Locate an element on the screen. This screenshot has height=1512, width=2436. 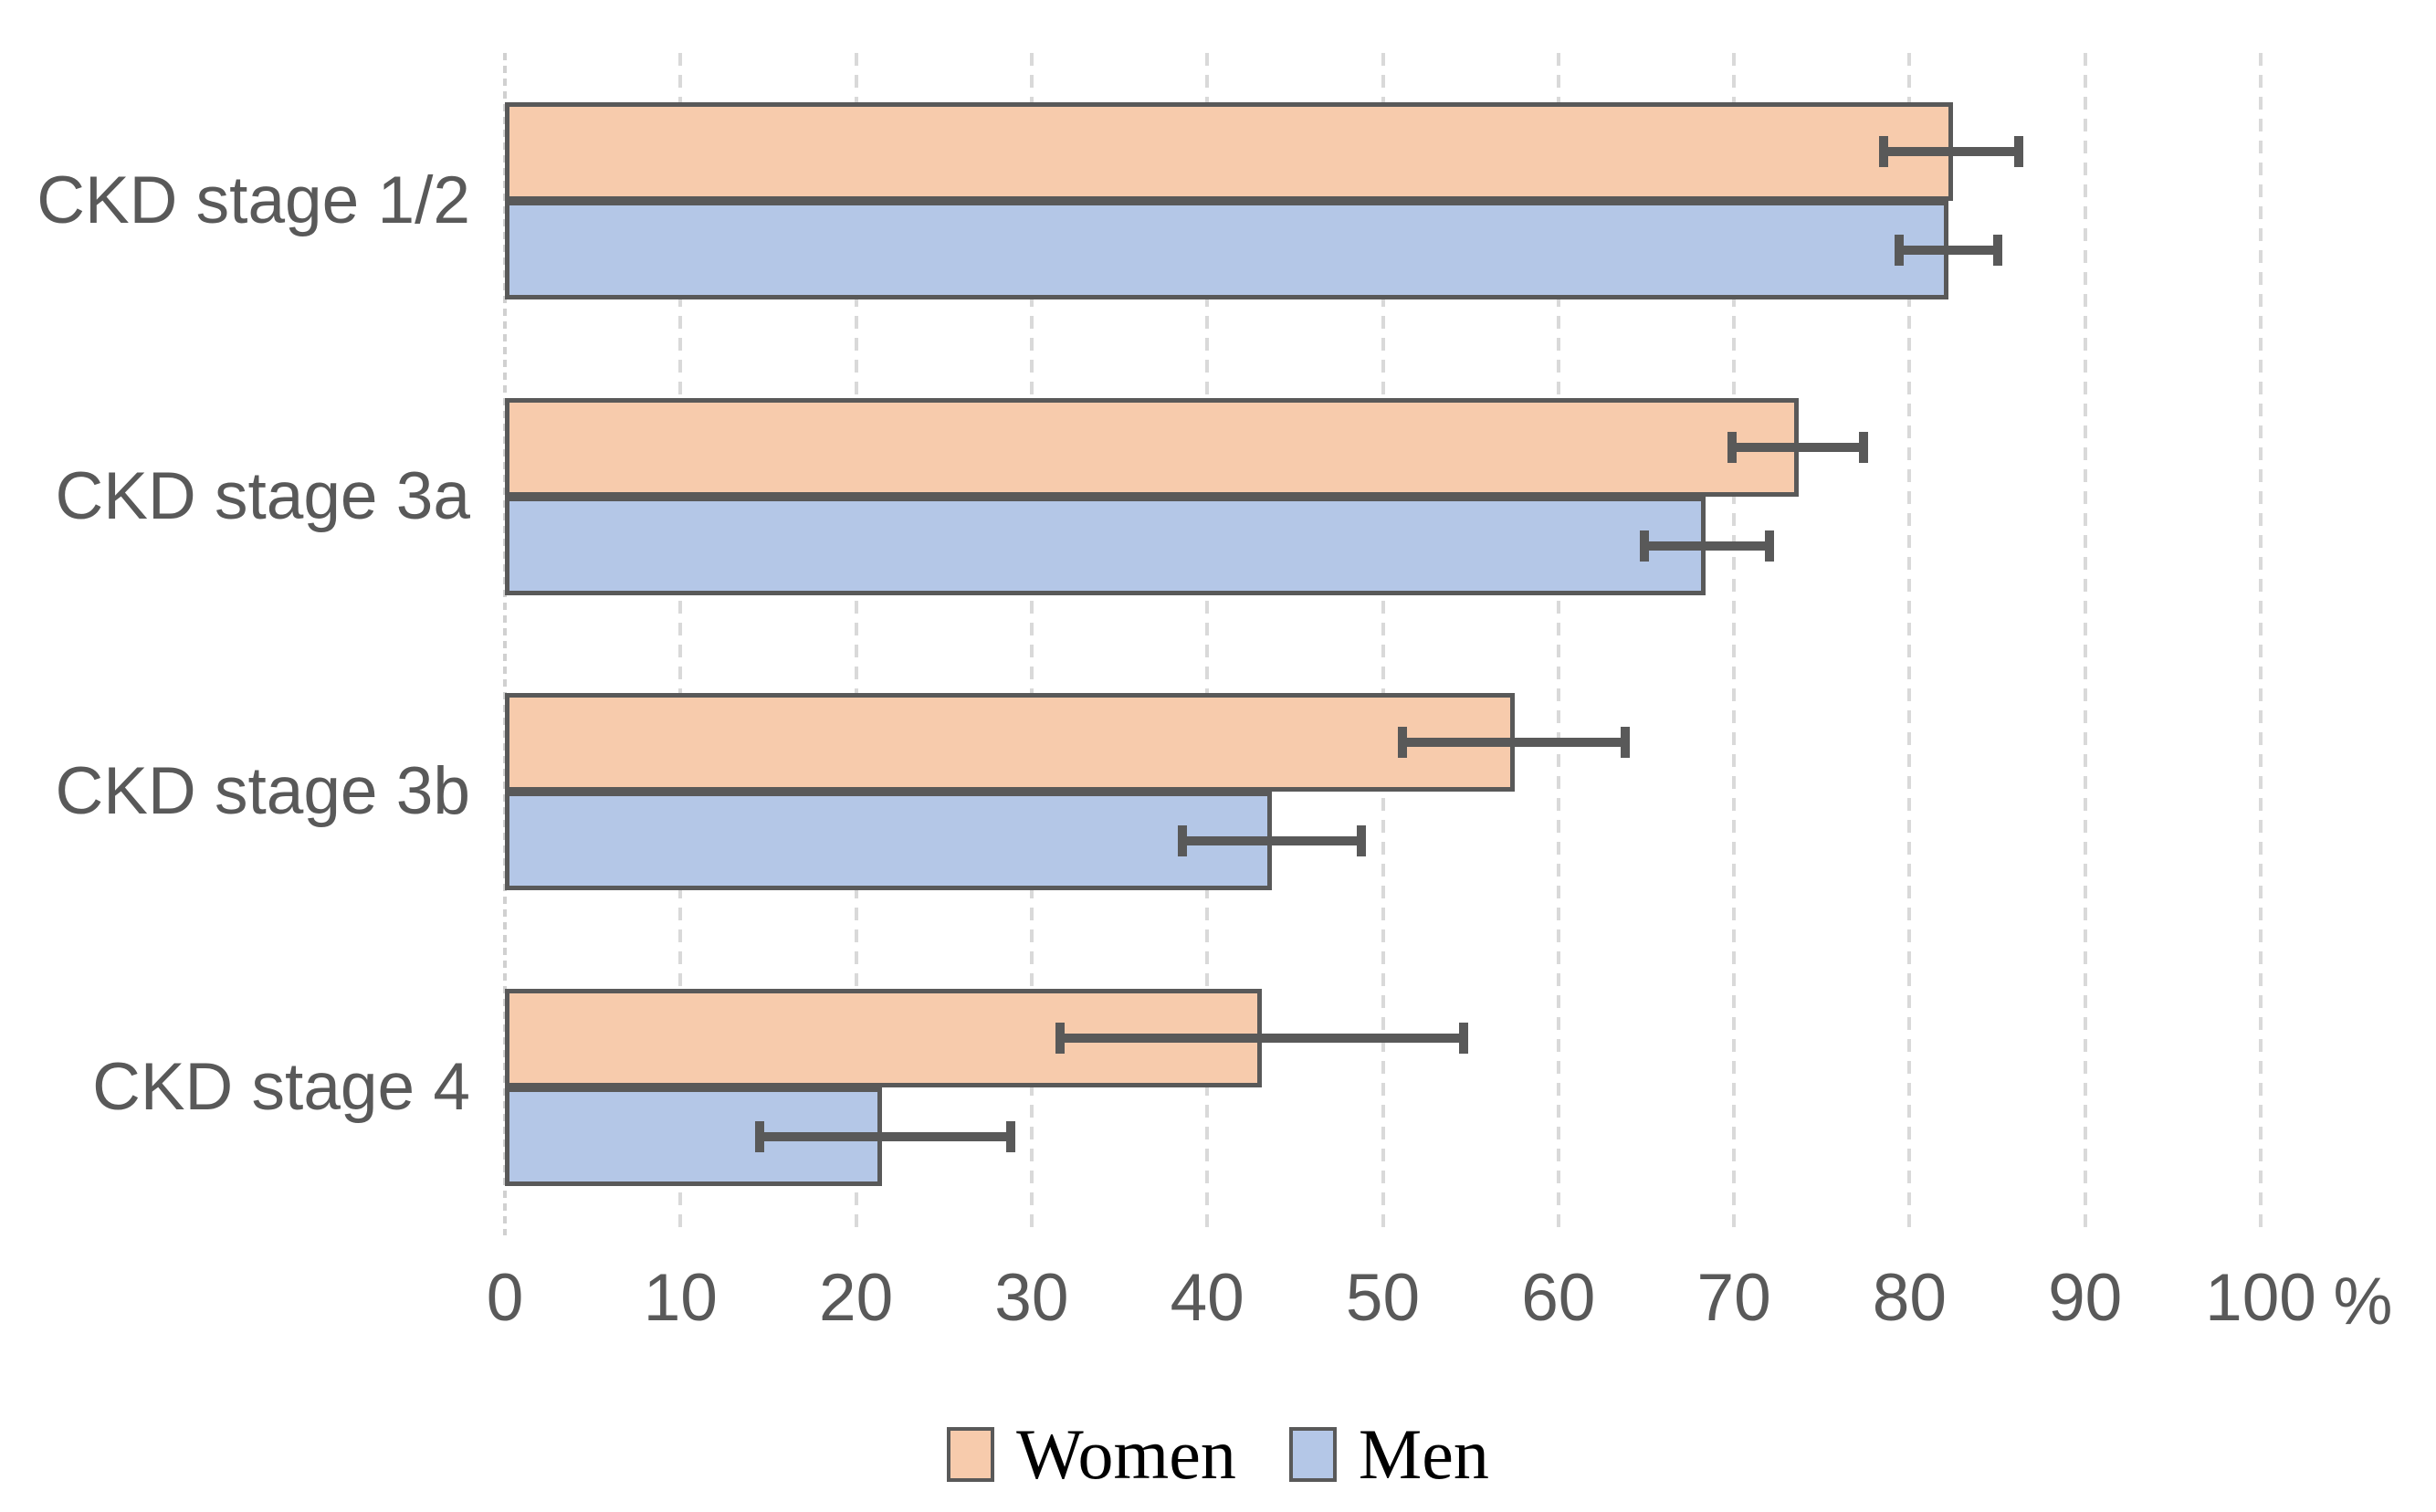
x-tick-label-0: 0 is located at coordinates (505, 1298).